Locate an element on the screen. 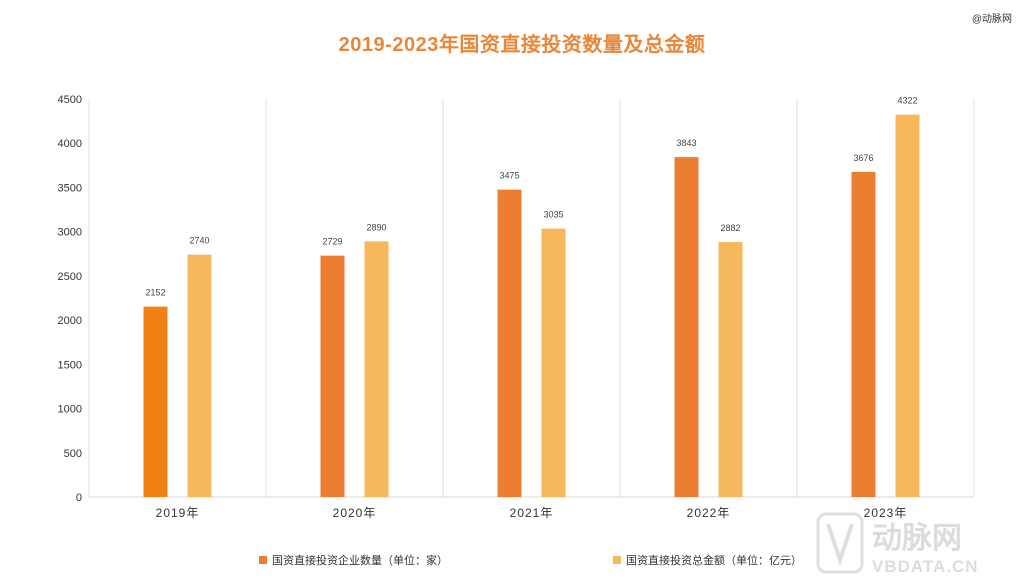 Image resolution: width=1029 pixels, height=585 pixels. legend-label-count: 国资直接投资企业数量（单位：家） is located at coordinates (360, 560).